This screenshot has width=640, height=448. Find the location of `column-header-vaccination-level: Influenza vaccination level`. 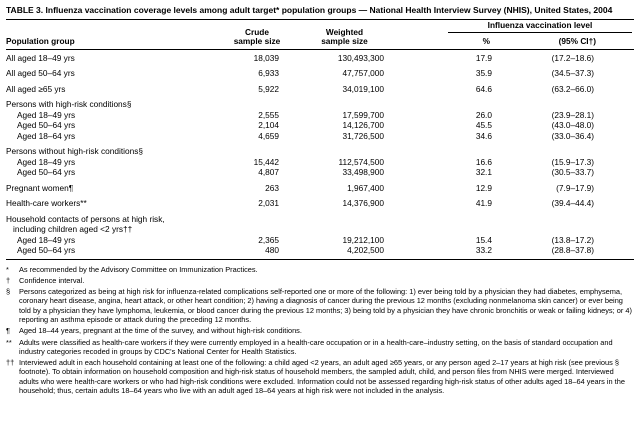

column-header-vaccination-level: Influenza vaccination level is located at coordinates (518, 28).